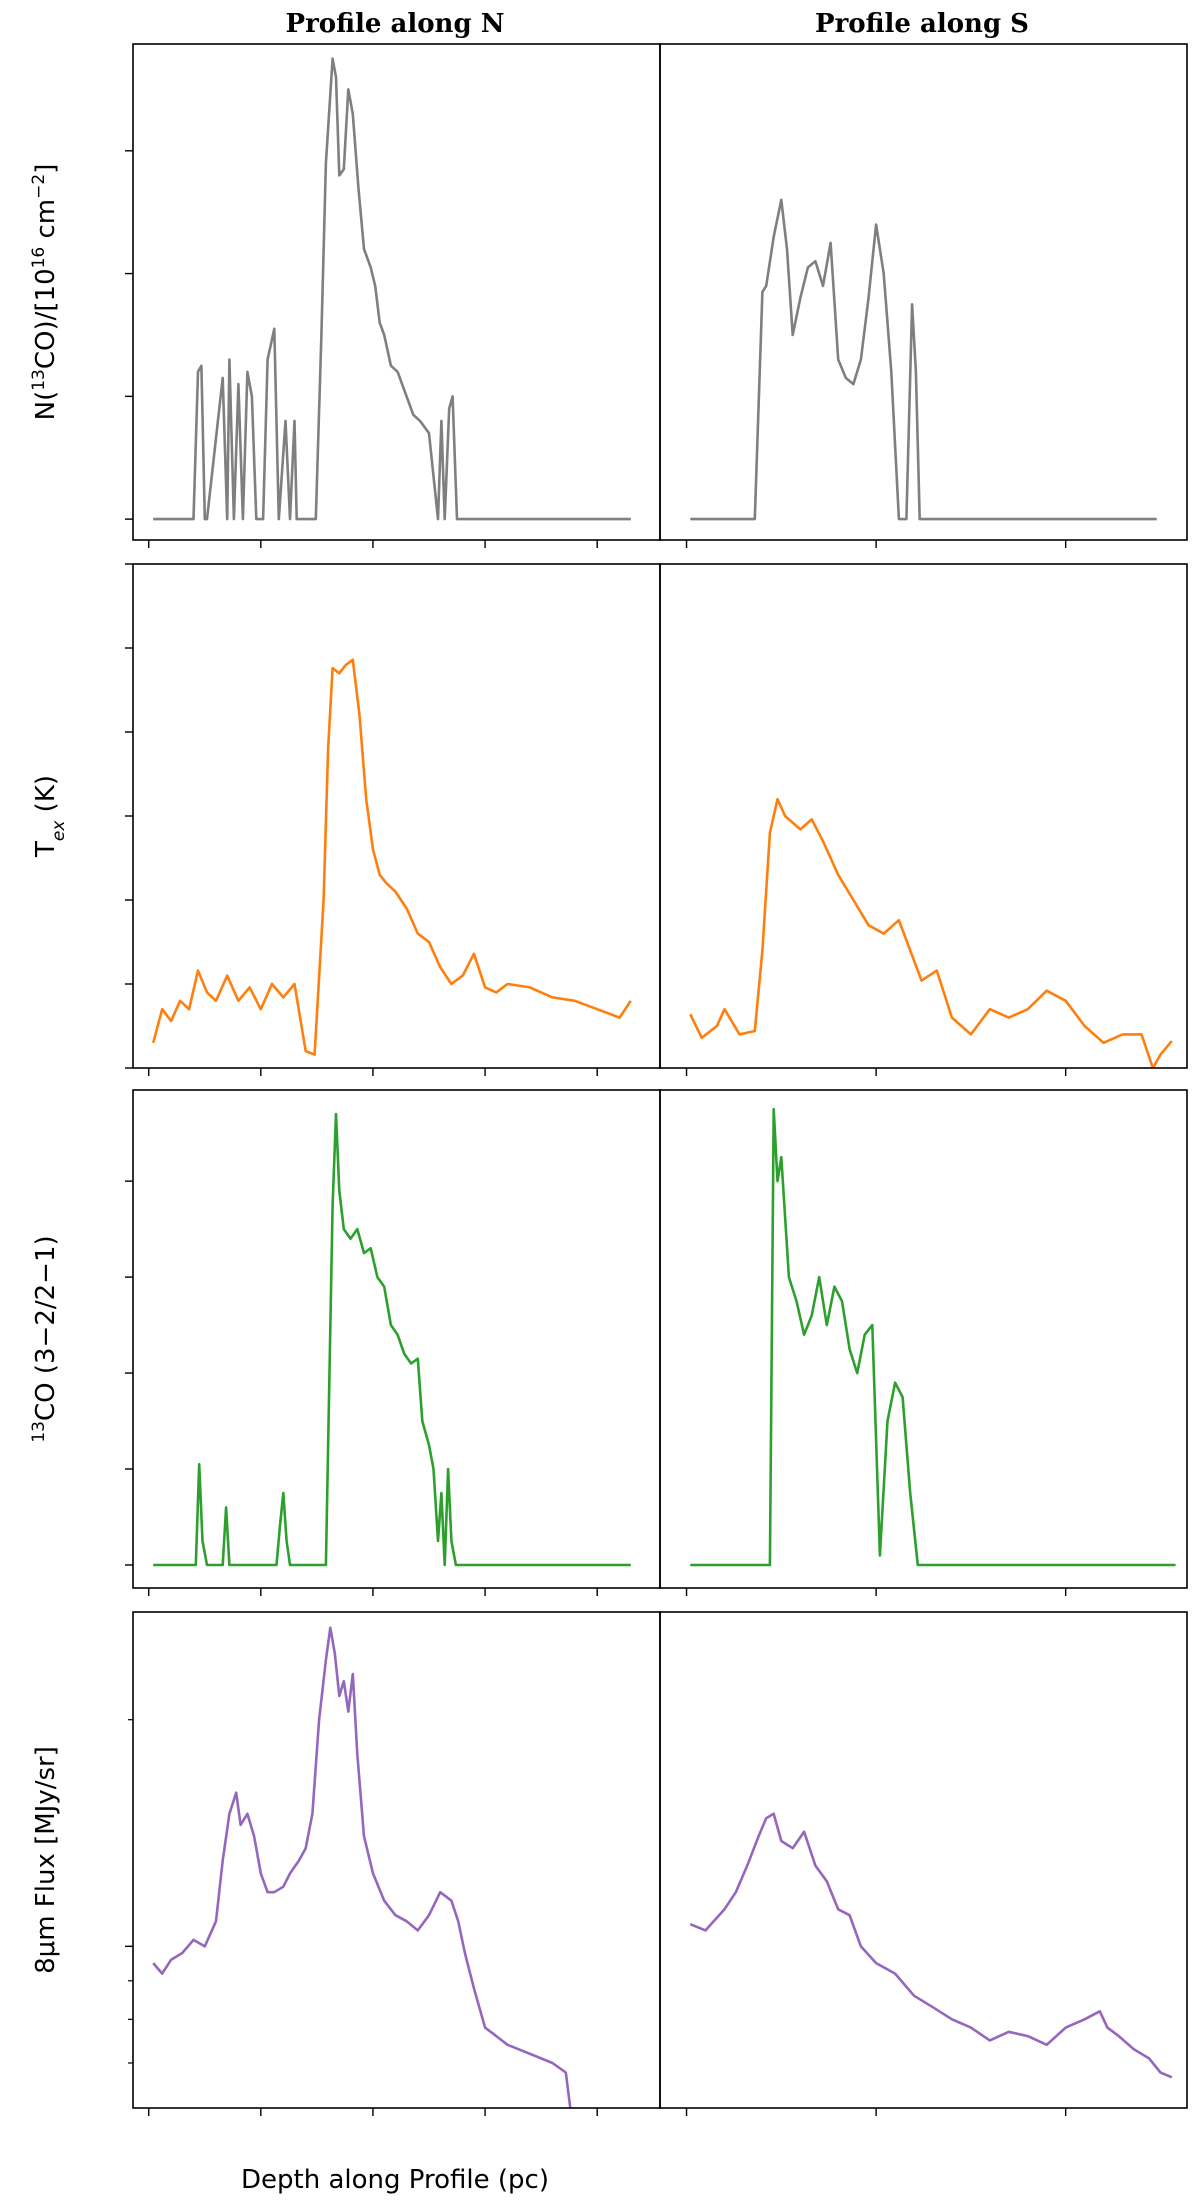  I want to click on col-title-n: Profile along N, so click(395, 24).